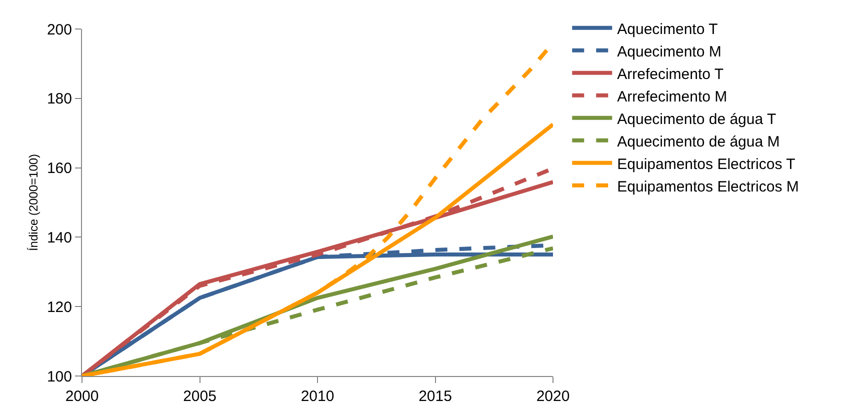 Image resolution: width=868 pixels, height=419 pixels. Describe the element at coordinates (708, 187) in the screenshot. I see `legend-label: Equipamentos Electricos M` at that location.